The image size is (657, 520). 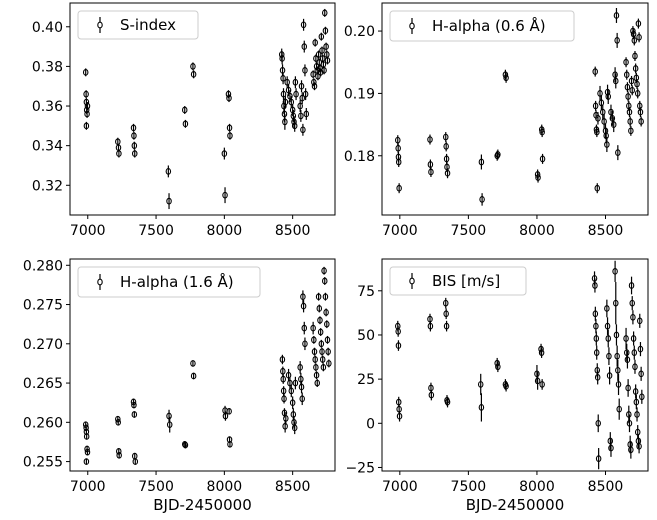 What do you see at coordinates (359, 157) in the screenshot?
I see `y-tick-label: 0.18` at bounding box center [359, 157].